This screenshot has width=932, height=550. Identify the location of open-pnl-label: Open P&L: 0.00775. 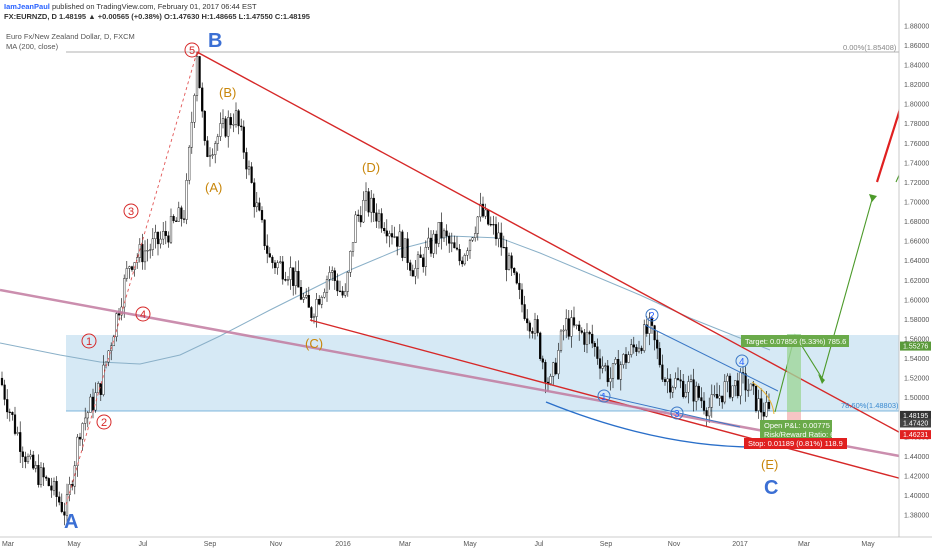
(797, 425).